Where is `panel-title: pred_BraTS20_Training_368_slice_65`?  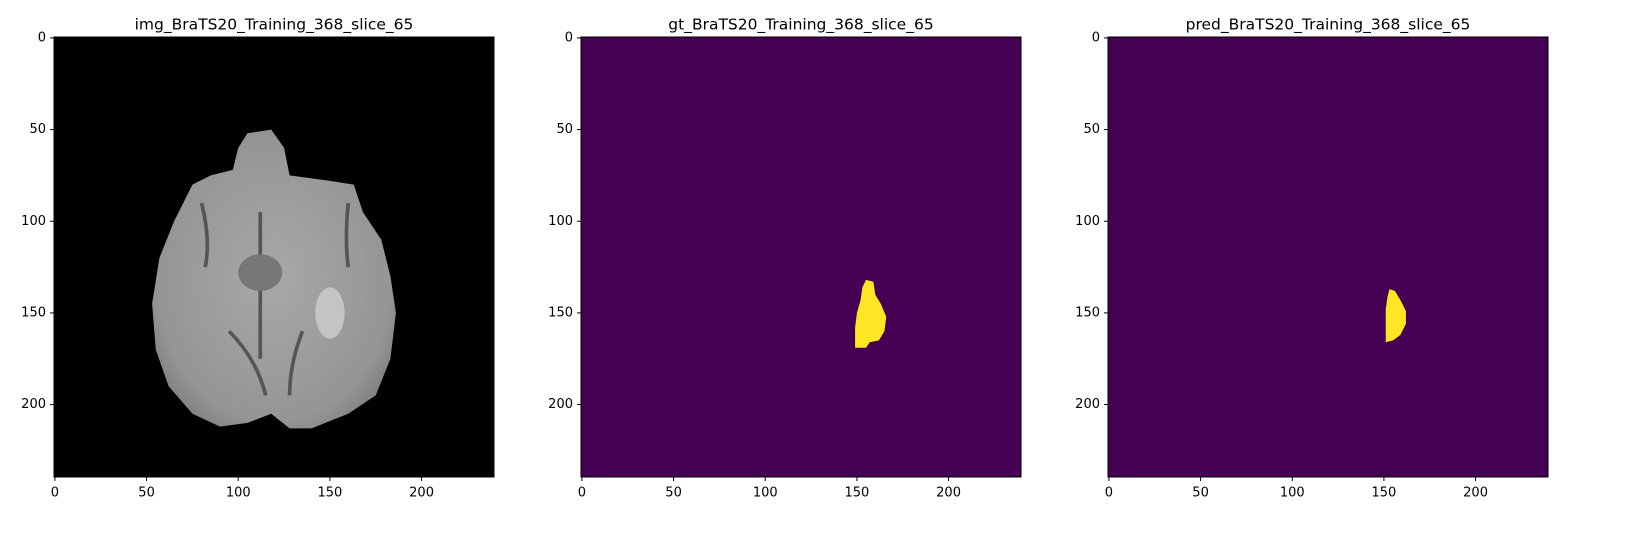 panel-title: pred_BraTS20_Training_368_slice_65 is located at coordinates (1328, 25).